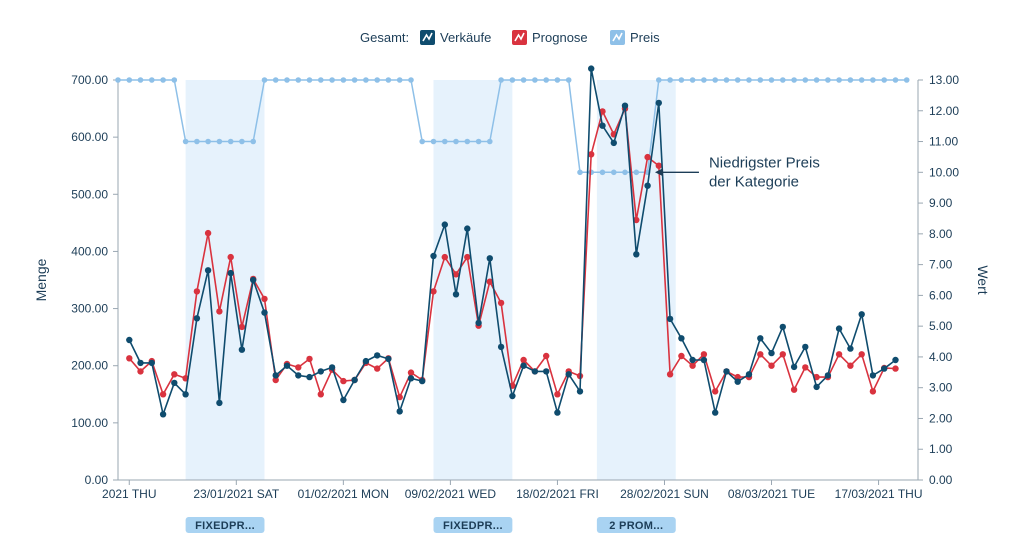 This screenshot has width=1024, height=553. What do you see at coordinates (465, 37) in the screenshot?
I see `legend-label: Verkäufe` at bounding box center [465, 37].